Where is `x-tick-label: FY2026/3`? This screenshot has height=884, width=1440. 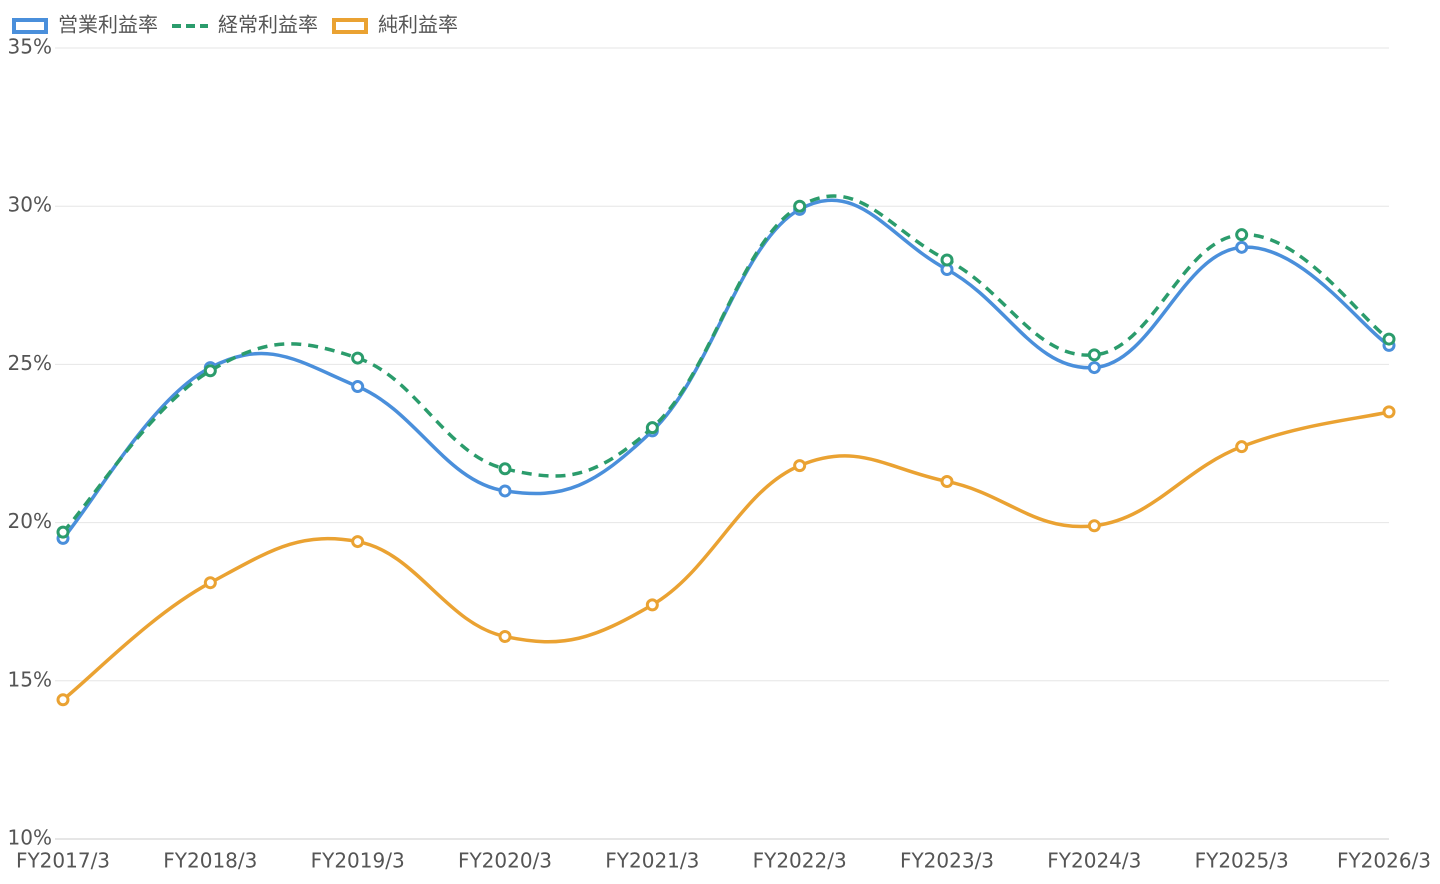 x-tick-label: FY2026/3 is located at coordinates (1384, 861).